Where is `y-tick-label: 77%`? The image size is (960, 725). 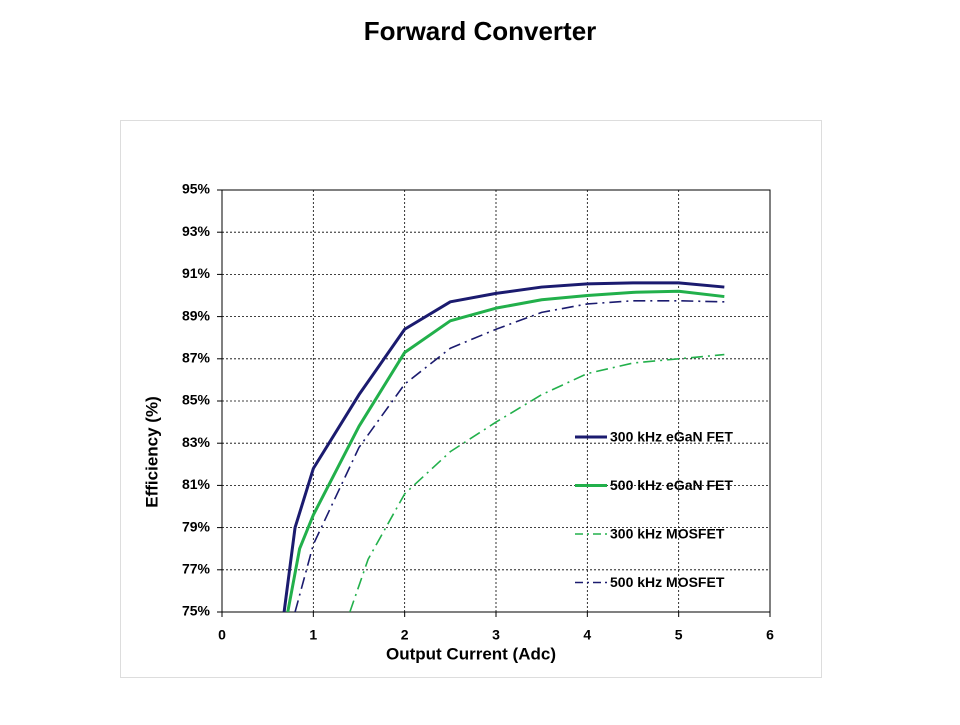 y-tick-label: 77% is located at coordinates (196, 569).